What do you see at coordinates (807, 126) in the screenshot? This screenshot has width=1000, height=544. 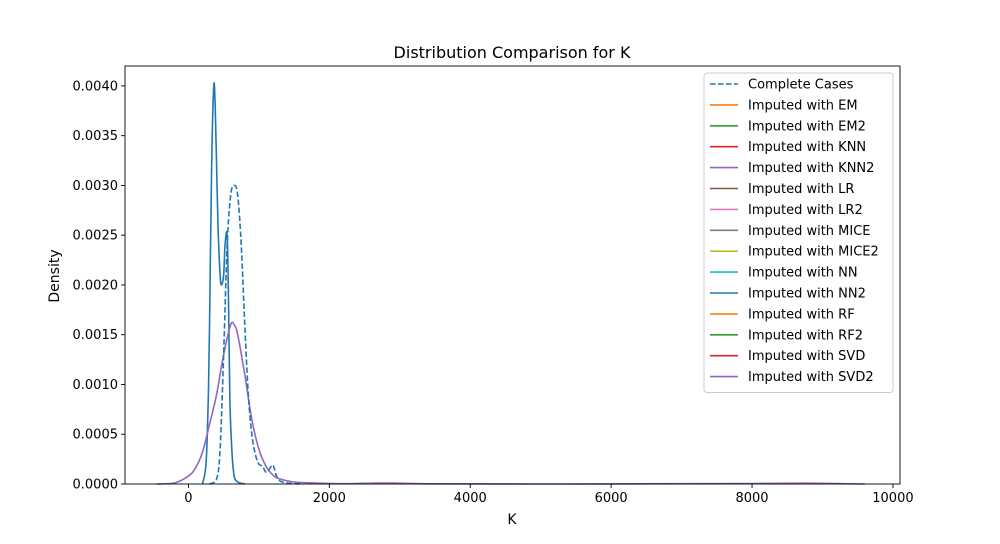 I see `legend-label: Imputed with EM2` at bounding box center [807, 126].